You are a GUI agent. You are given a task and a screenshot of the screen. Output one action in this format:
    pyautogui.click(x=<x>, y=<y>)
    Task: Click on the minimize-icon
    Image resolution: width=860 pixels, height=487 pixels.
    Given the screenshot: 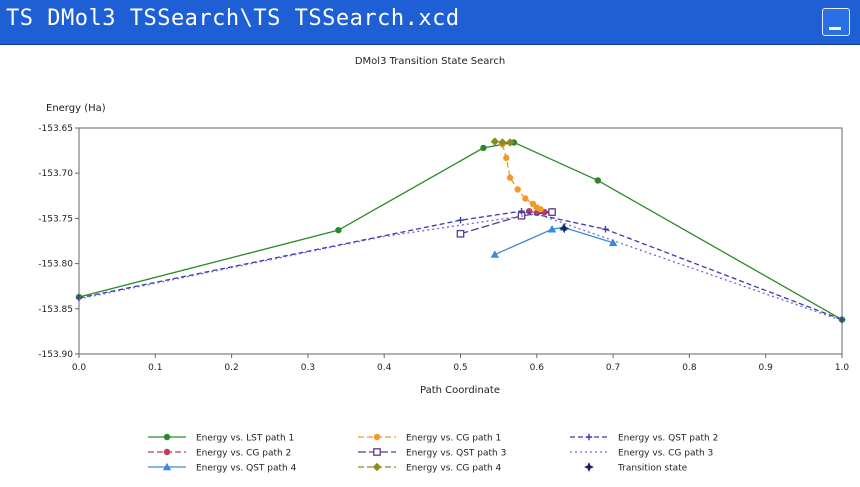 What is the action you would take?
    pyautogui.click(x=835, y=28)
    